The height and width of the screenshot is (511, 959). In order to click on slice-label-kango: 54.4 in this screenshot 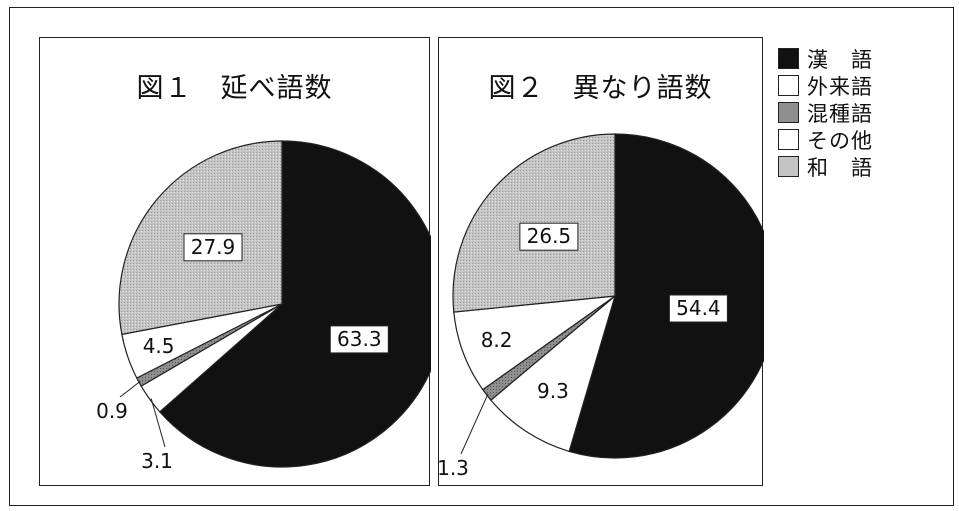, I will do `click(698, 308)`.